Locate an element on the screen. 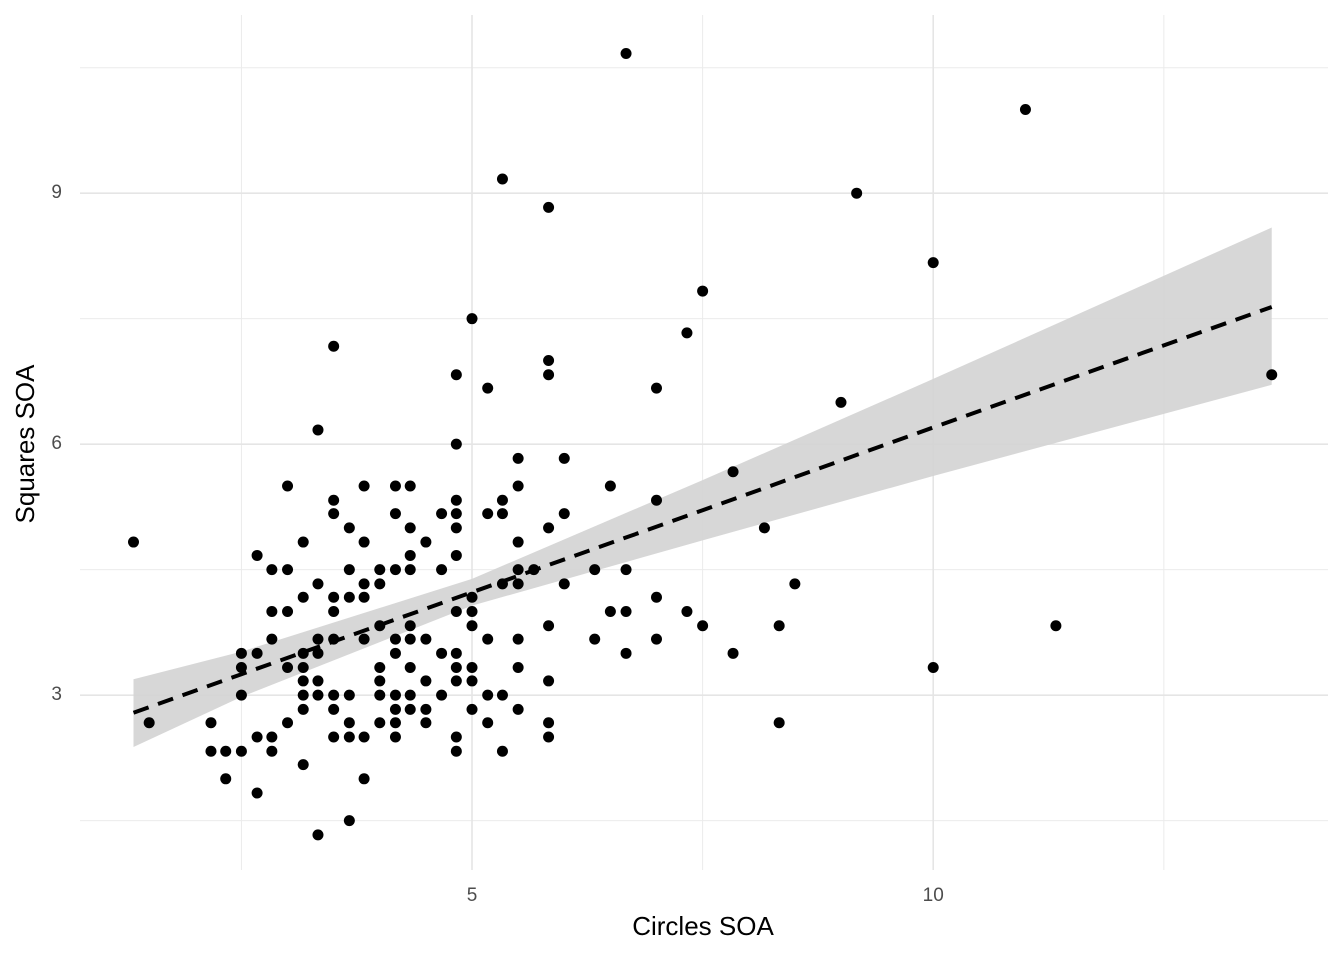 The image size is (1344, 960). y-tick-label: 9 is located at coordinates (56, 192).